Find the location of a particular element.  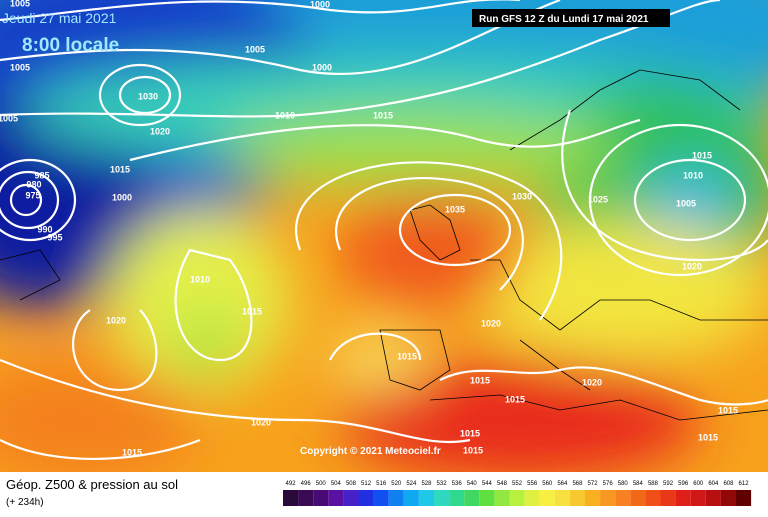

scale-label: 500 is located at coordinates (321, 484).